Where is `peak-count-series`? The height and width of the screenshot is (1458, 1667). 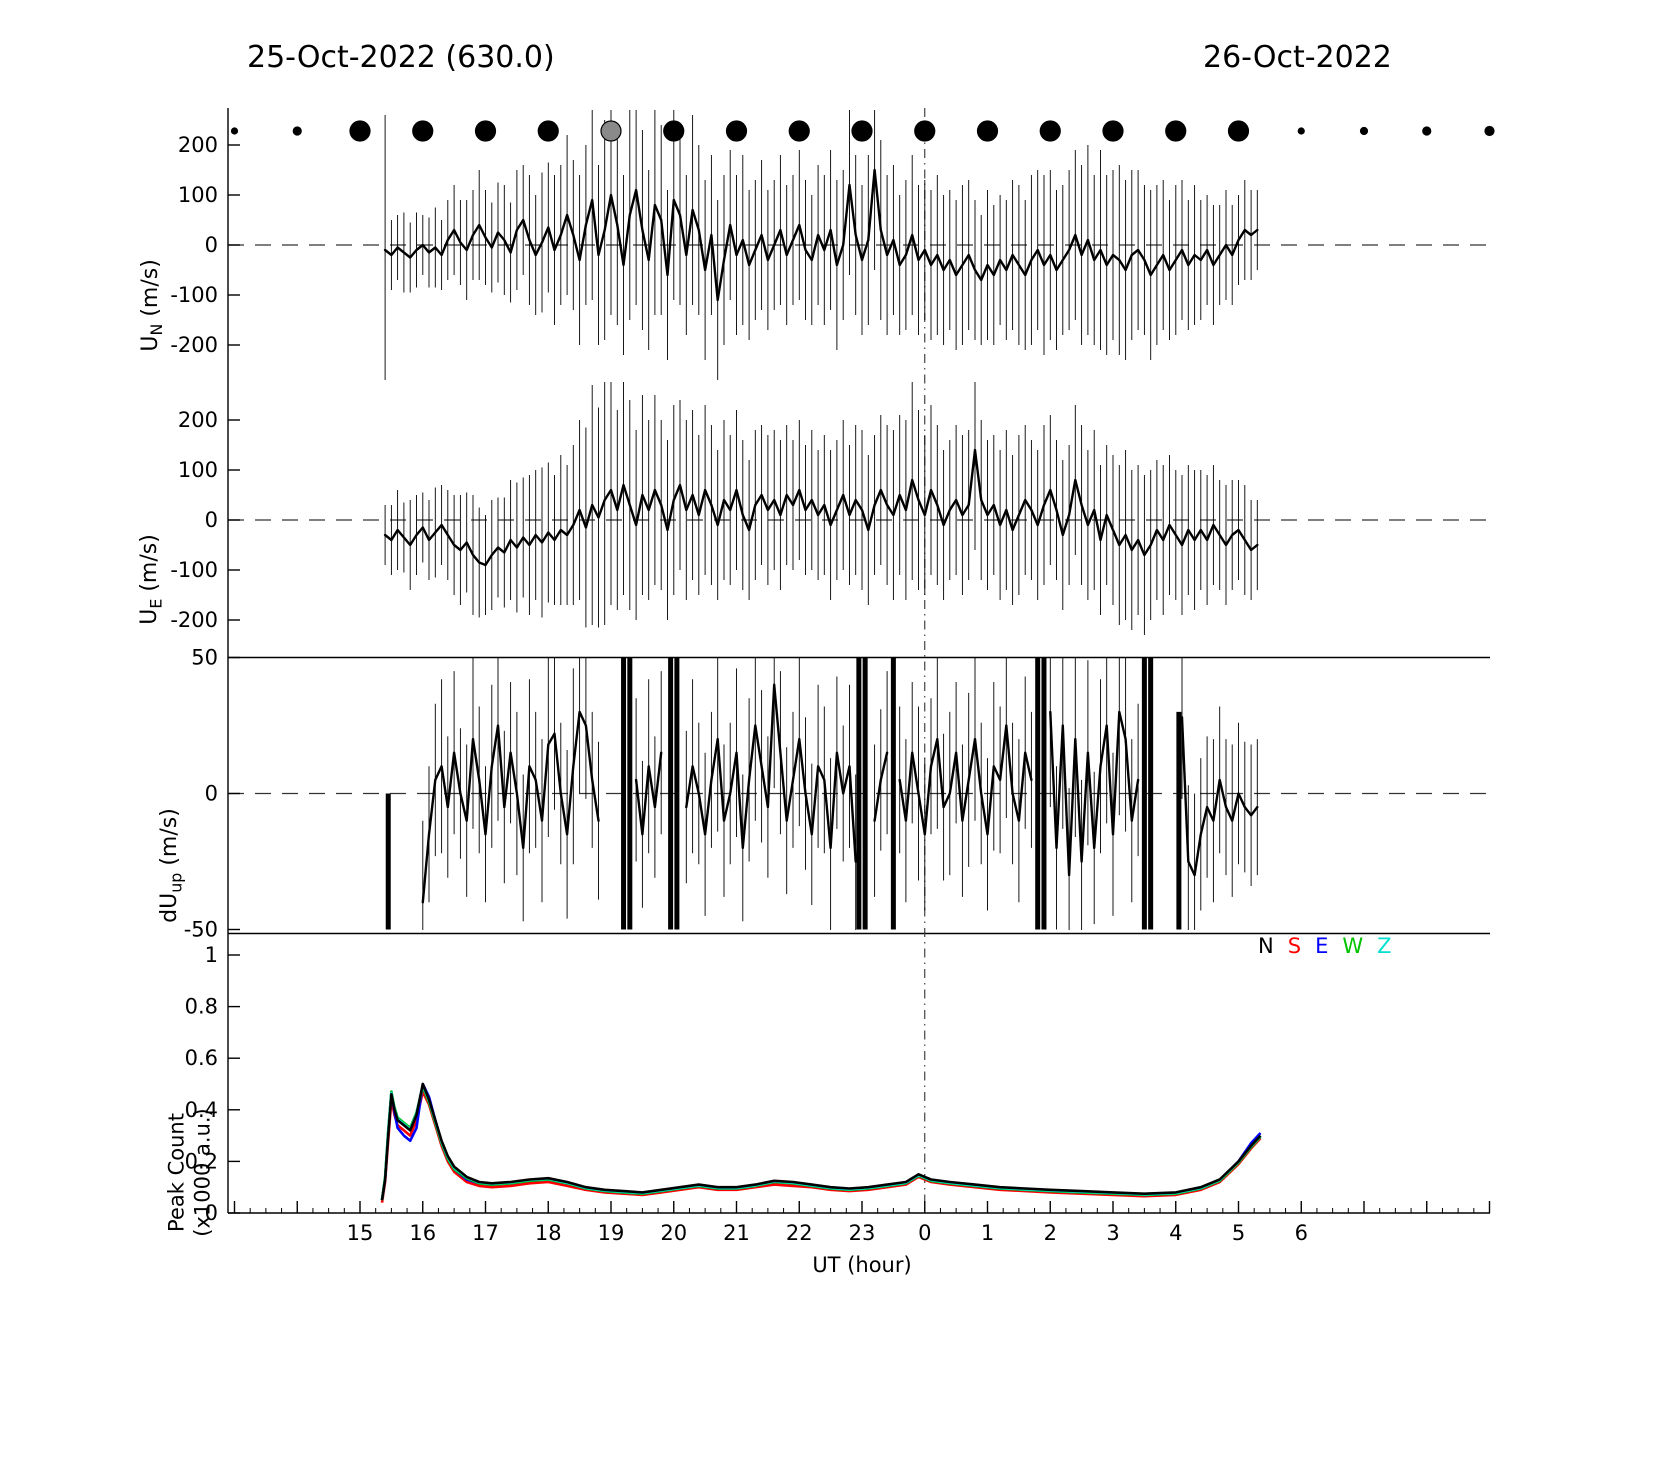
peak-count-series is located at coordinates (821, 1142).